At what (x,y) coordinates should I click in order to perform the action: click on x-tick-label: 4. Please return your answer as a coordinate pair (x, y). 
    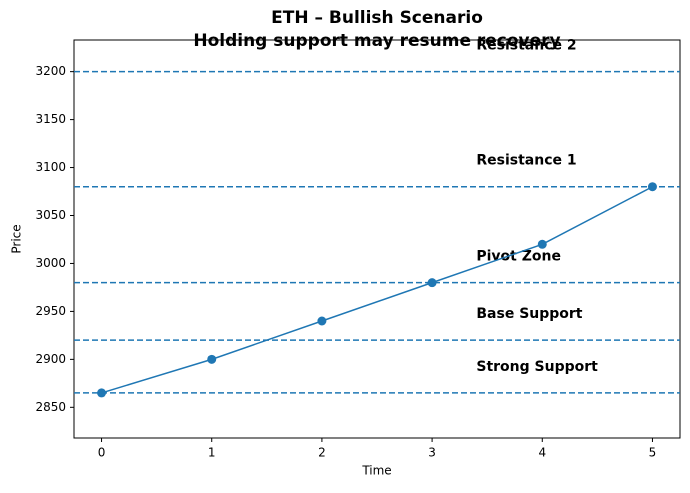
    Looking at the image, I should click on (542, 453).